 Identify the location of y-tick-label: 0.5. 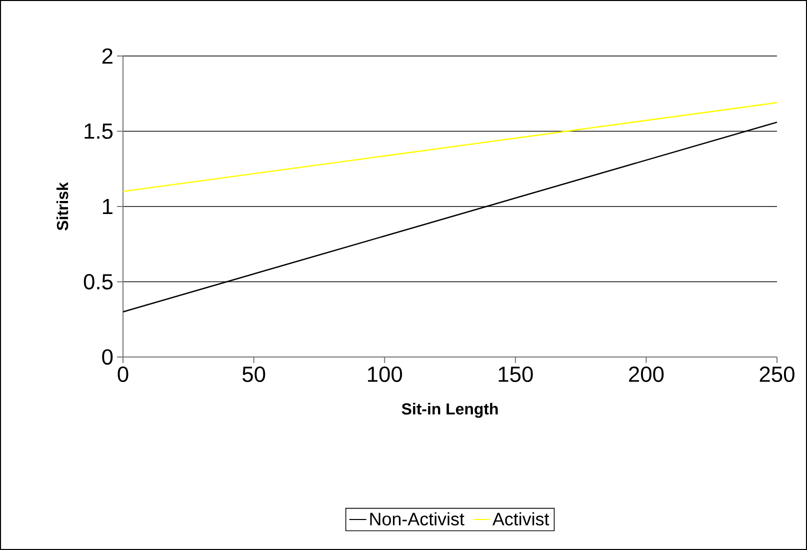
(98, 282).